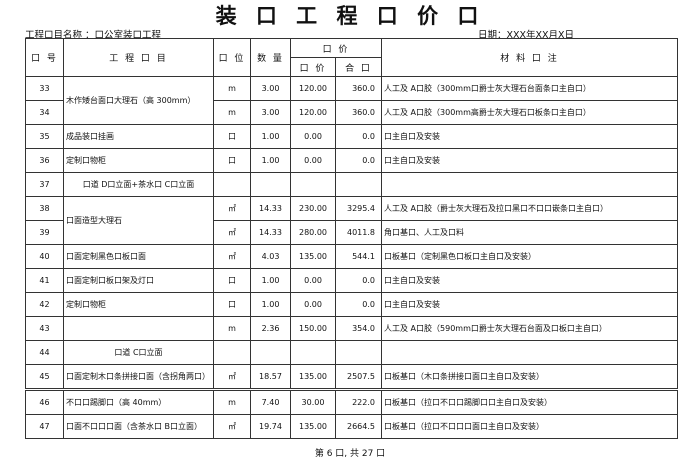  What do you see at coordinates (358, 328) in the screenshot?
I see `total: 354.0` at bounding box center [358, 328].